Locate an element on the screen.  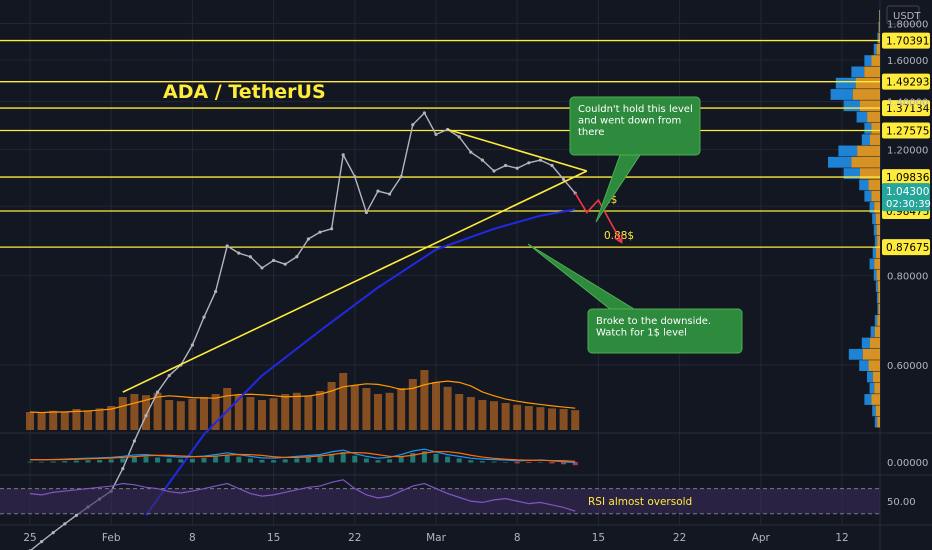
macd-pane: 0.00000 is located at coordinates (477, 458).